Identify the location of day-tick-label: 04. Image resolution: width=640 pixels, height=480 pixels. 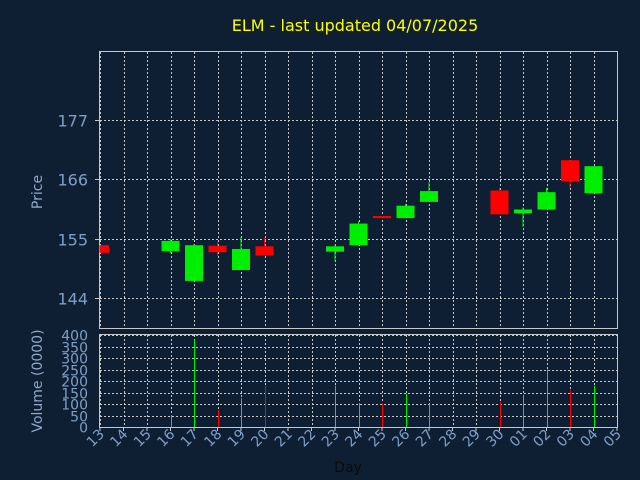
(589, 438).